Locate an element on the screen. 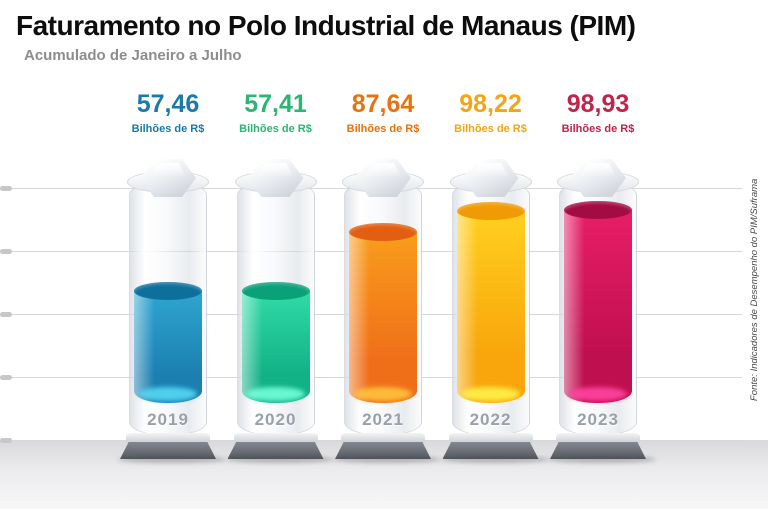 The image size is (768, 509). bar-column: 98,93 Bilhões de R$ 2023 is located at coordinates (602, 276).